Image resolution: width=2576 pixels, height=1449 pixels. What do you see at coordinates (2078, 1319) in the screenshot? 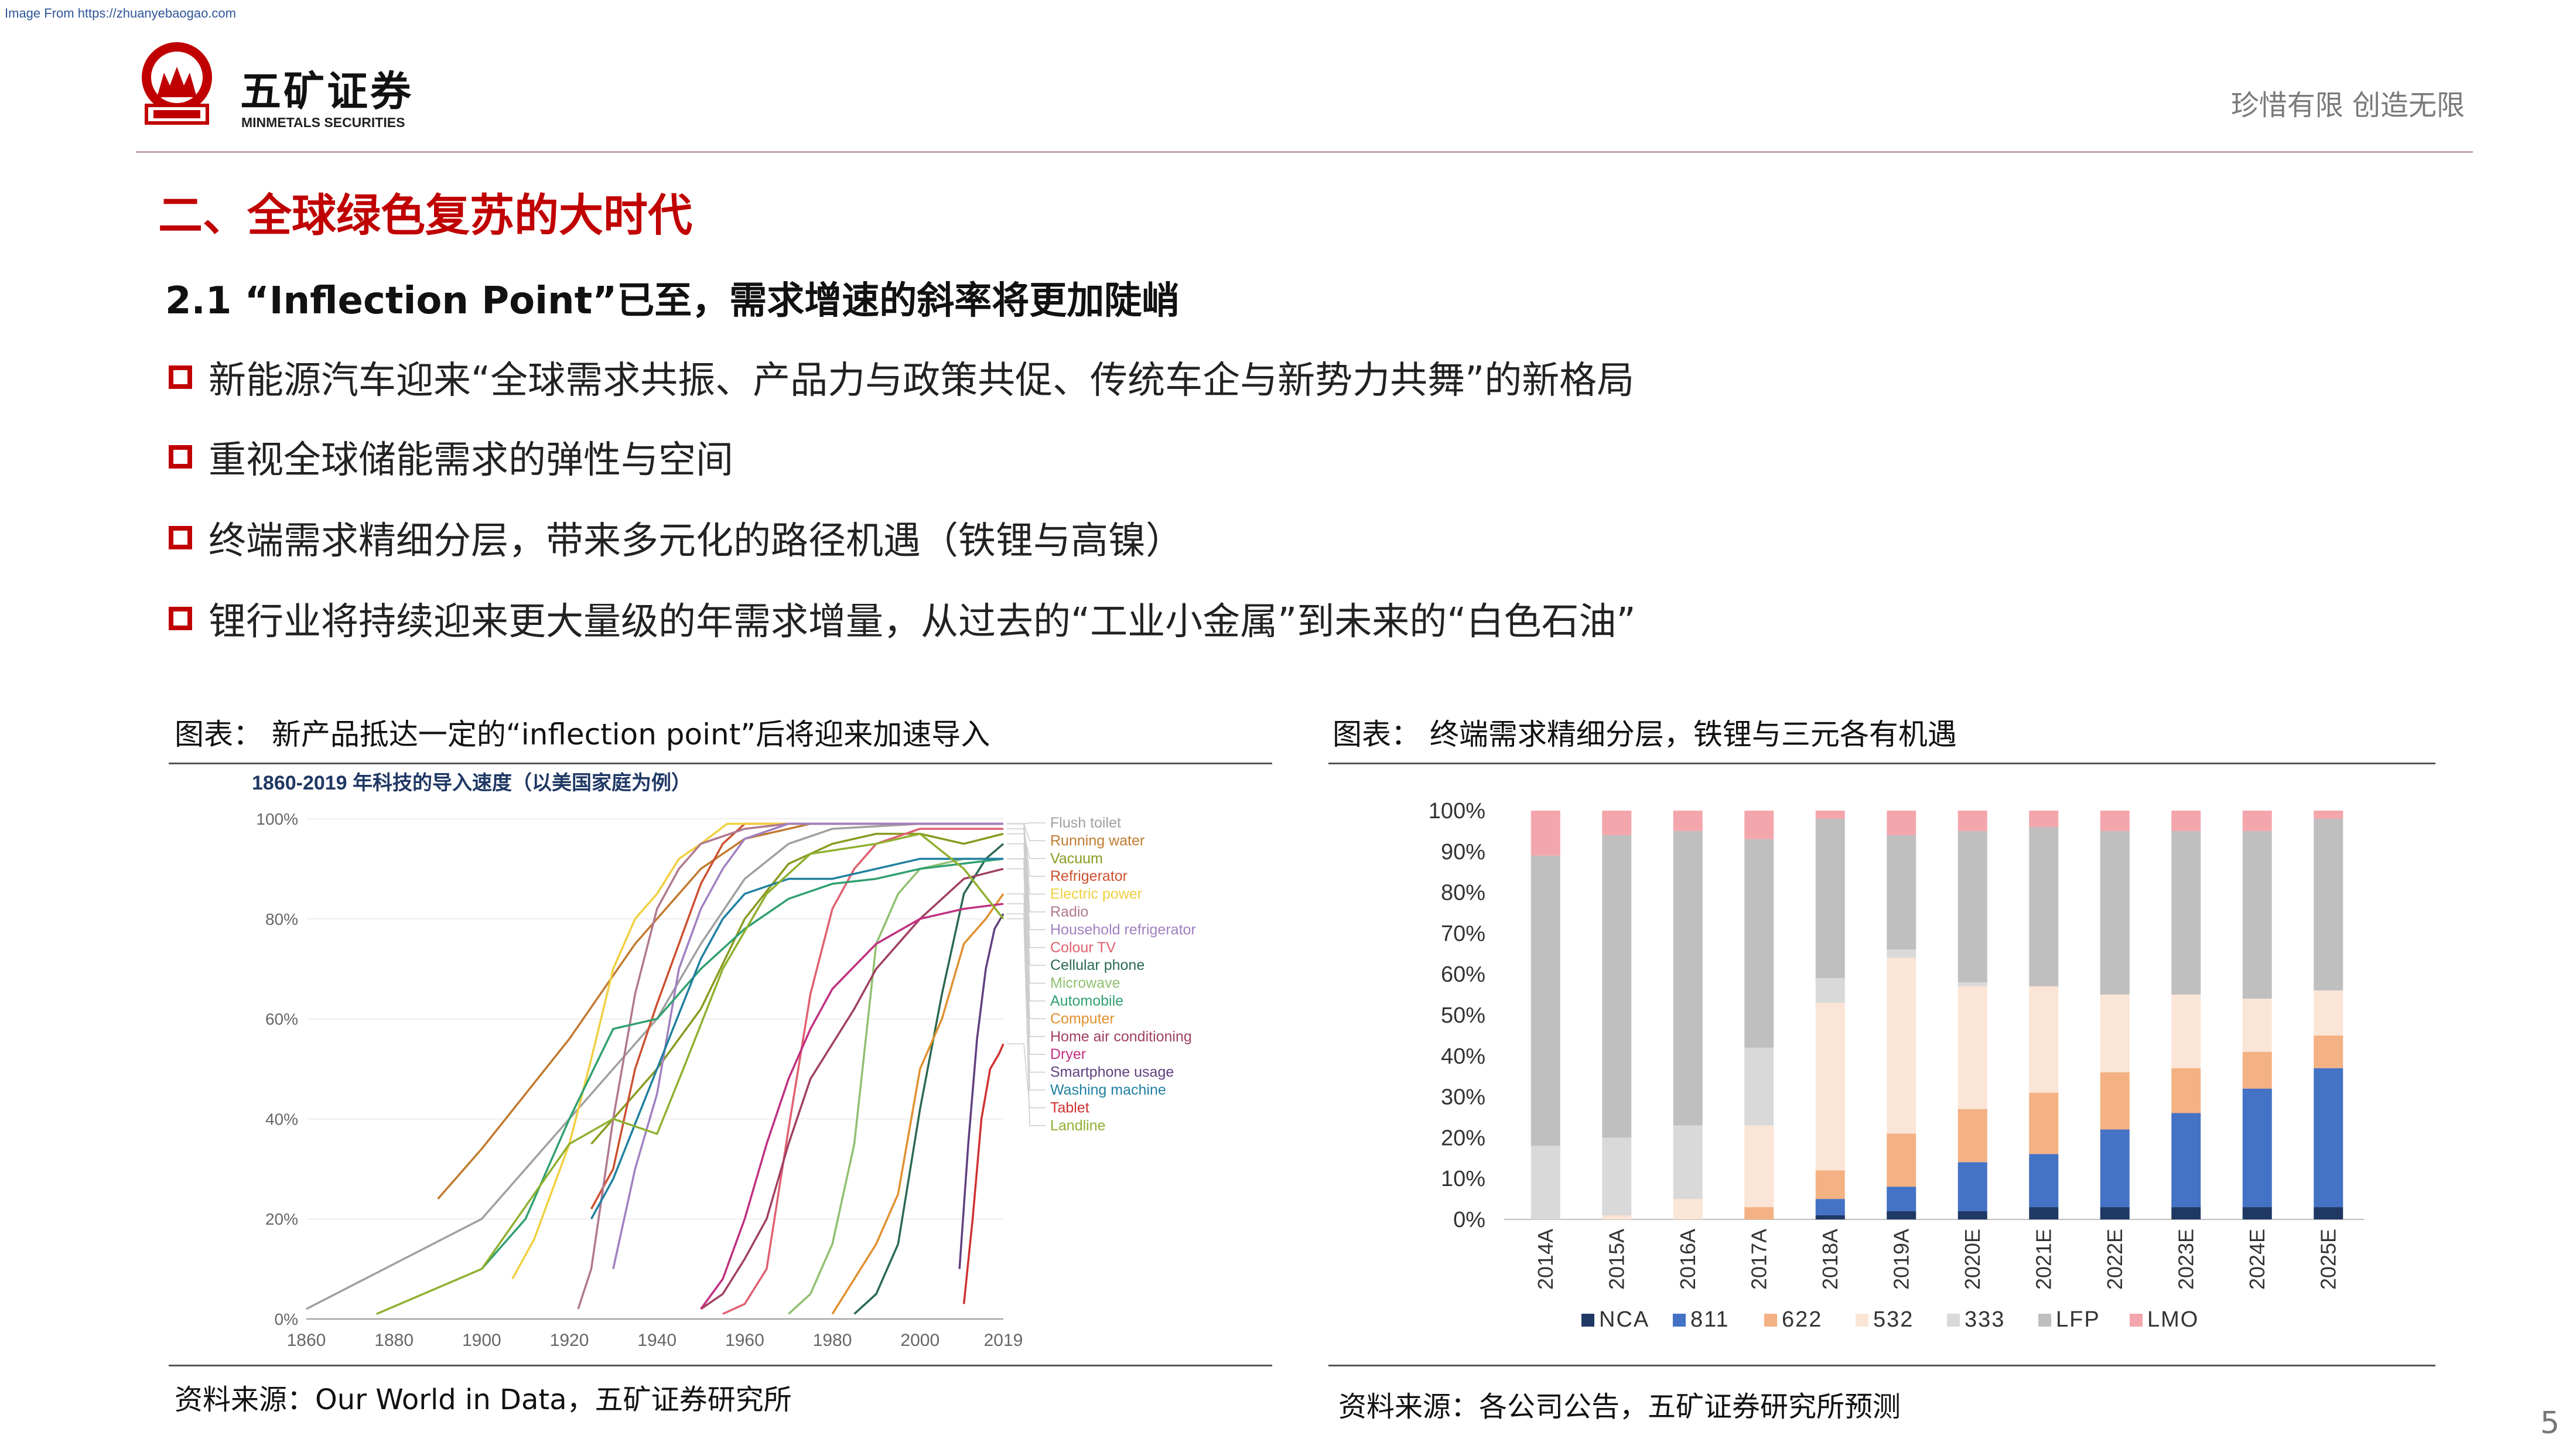
I see `legend-label: LFP` at bounding box center [2078, 1319].